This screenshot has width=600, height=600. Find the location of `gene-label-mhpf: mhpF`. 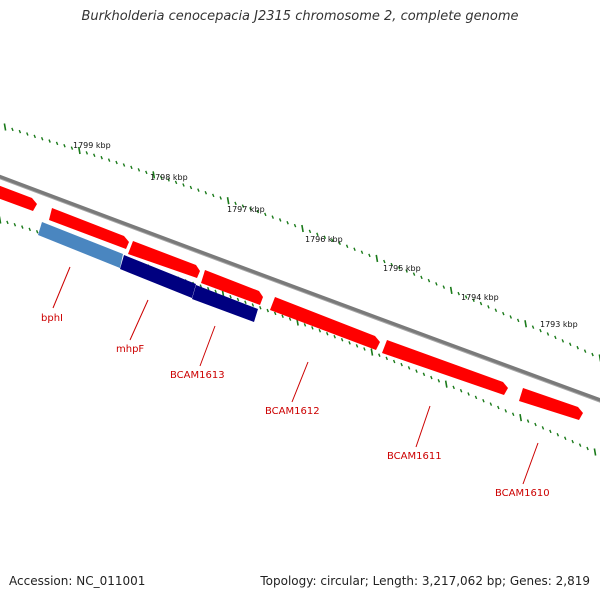

gene-label-mhpf: mhpF is located at coordinates (130, 349).